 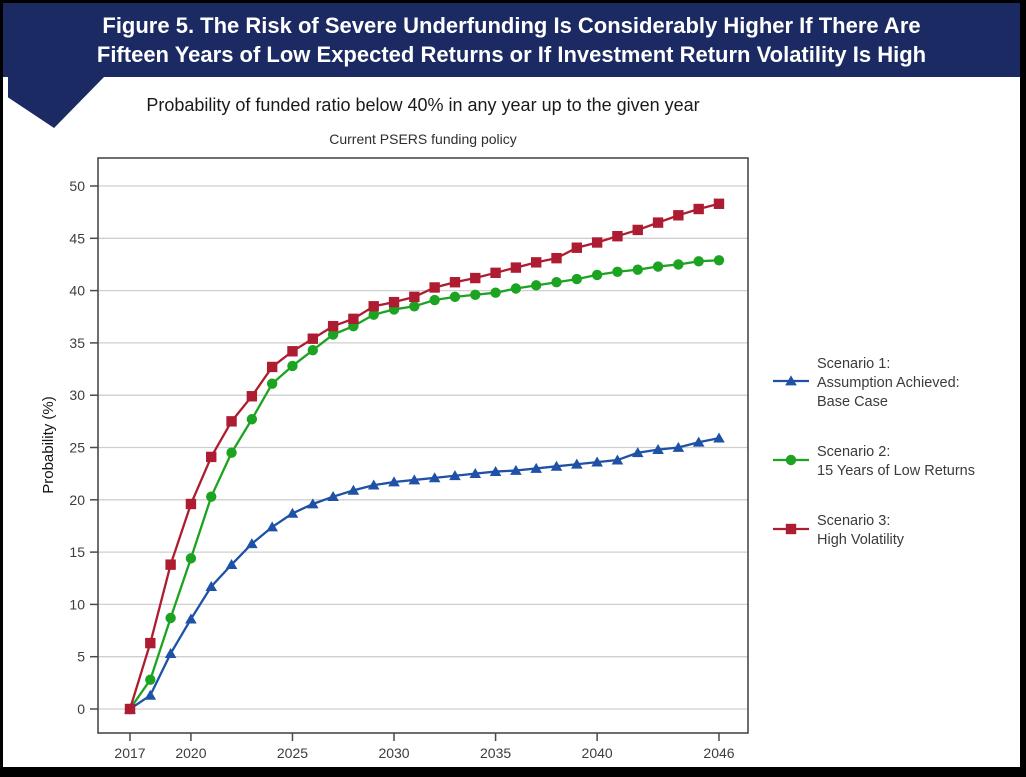 I want to click on y-tick-label: 30, so click(x=77, y=395).